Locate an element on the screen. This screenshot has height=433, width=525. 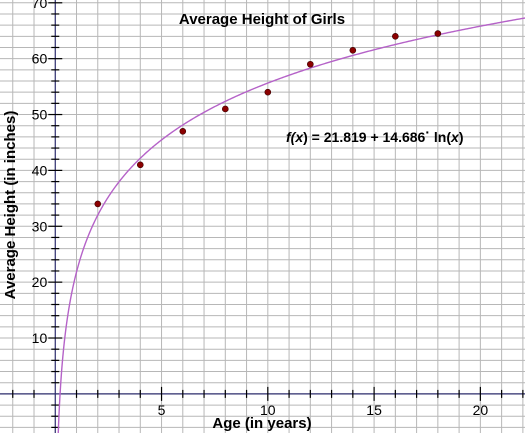
equation-var-x2: x is located at coordinates (455, 137).